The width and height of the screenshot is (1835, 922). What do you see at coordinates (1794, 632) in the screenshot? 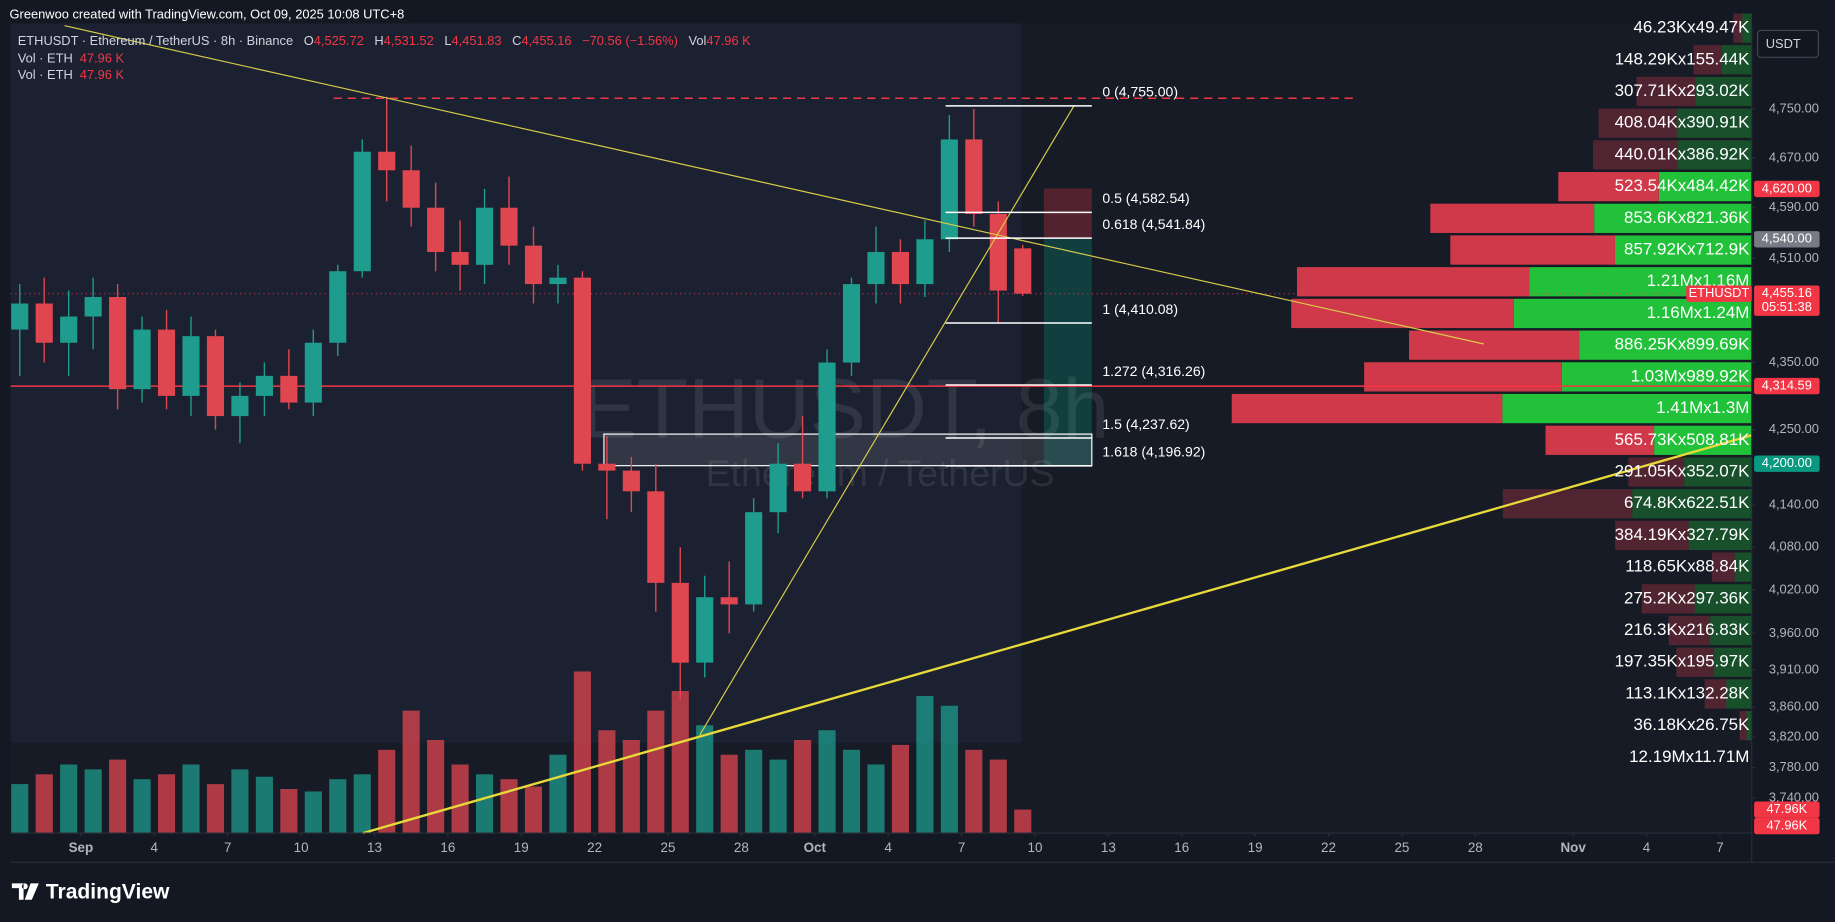
I see `y-tick-label: 3,960.00` at bounding box center [1794, 632].